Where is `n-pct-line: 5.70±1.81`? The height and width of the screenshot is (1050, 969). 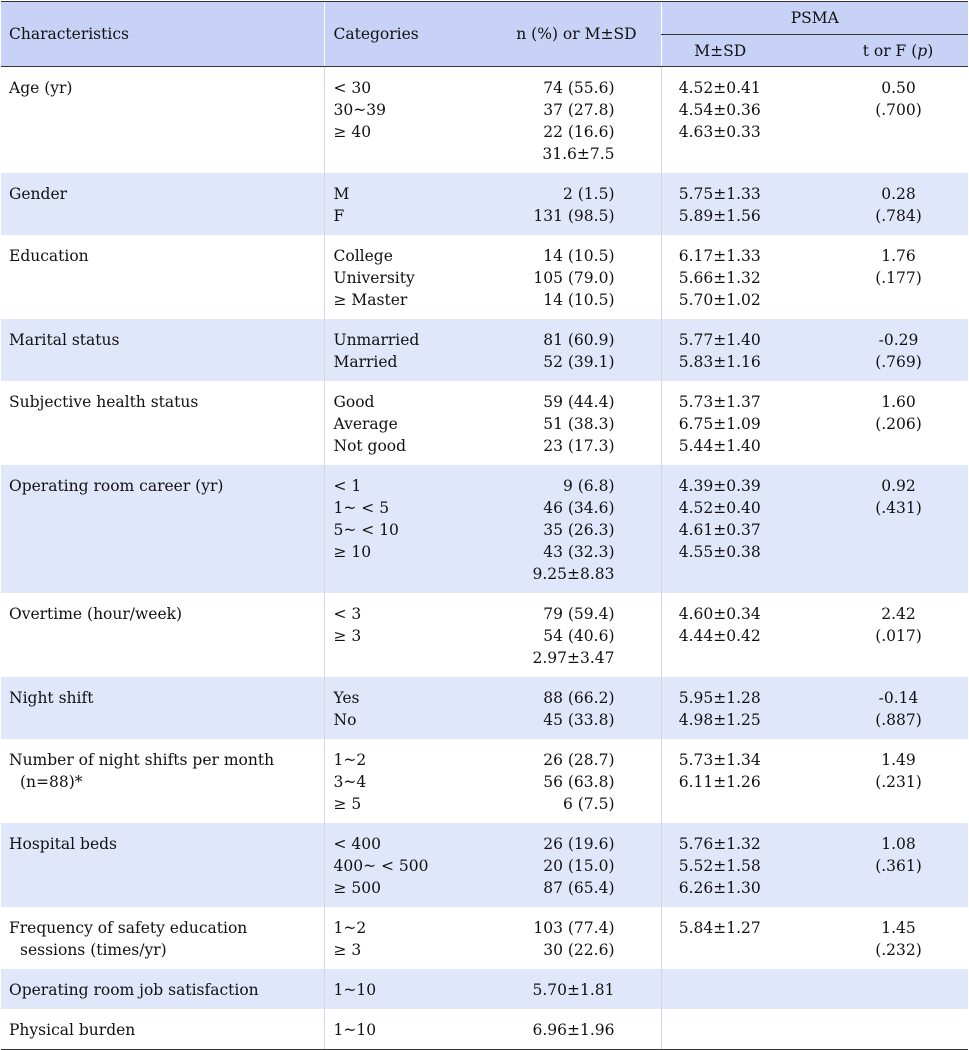 n-pct-line: 5.70±1.81 is located at coordinates (573, 990).